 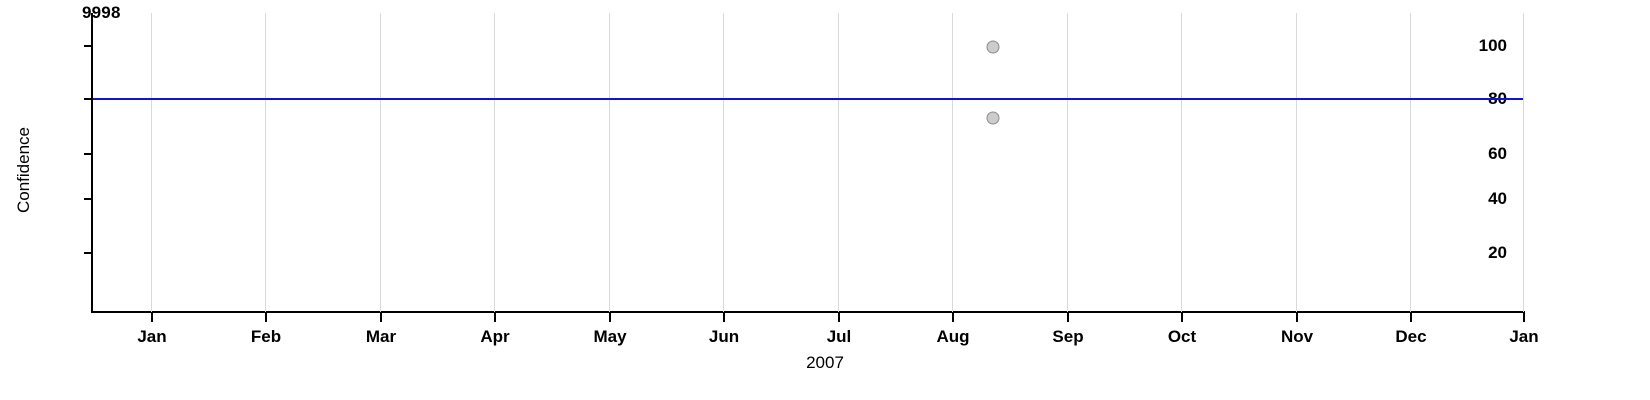 I want to click on gridline-may, so click(x=609, y=162).